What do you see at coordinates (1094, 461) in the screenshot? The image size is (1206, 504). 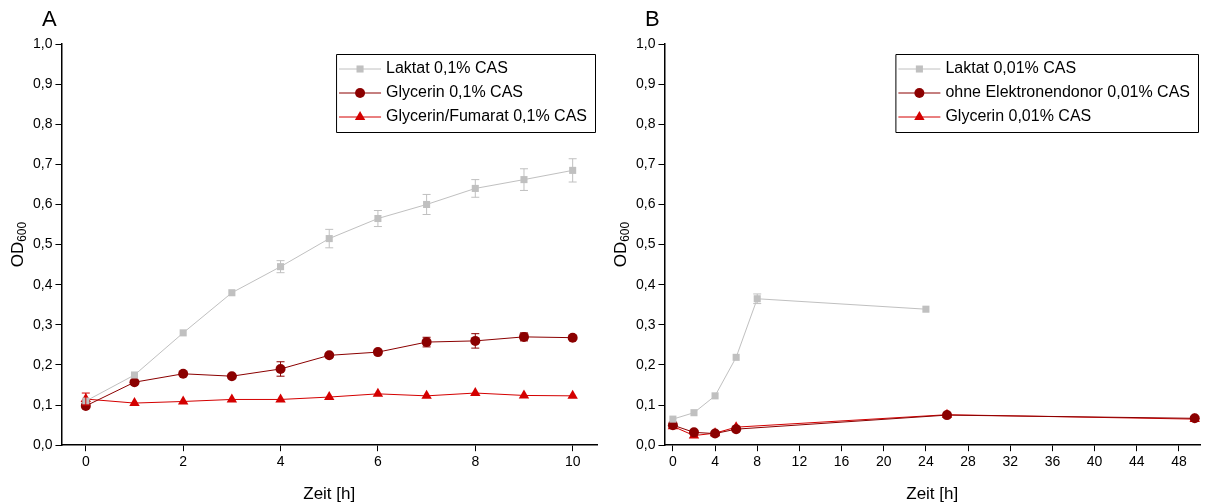 I see `x-tick-label: 40` at bounding box center [1094, 461].